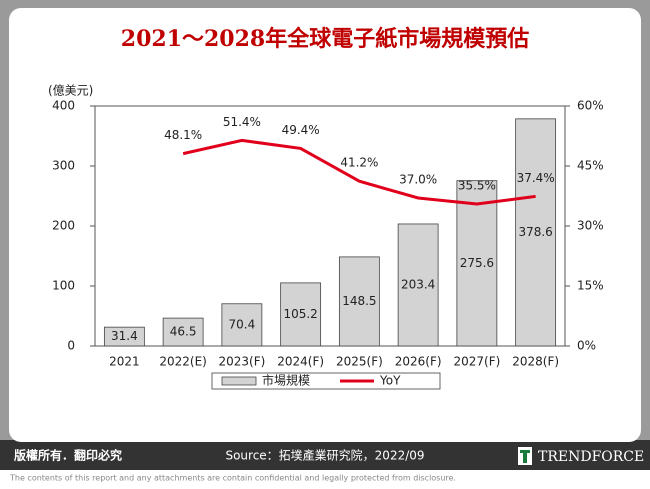 The image size is (650, 489). What do you see at coordinates (71, 346) in the screenshot?
I see `y-tick-label: 0` at bounding box center [71, 346].